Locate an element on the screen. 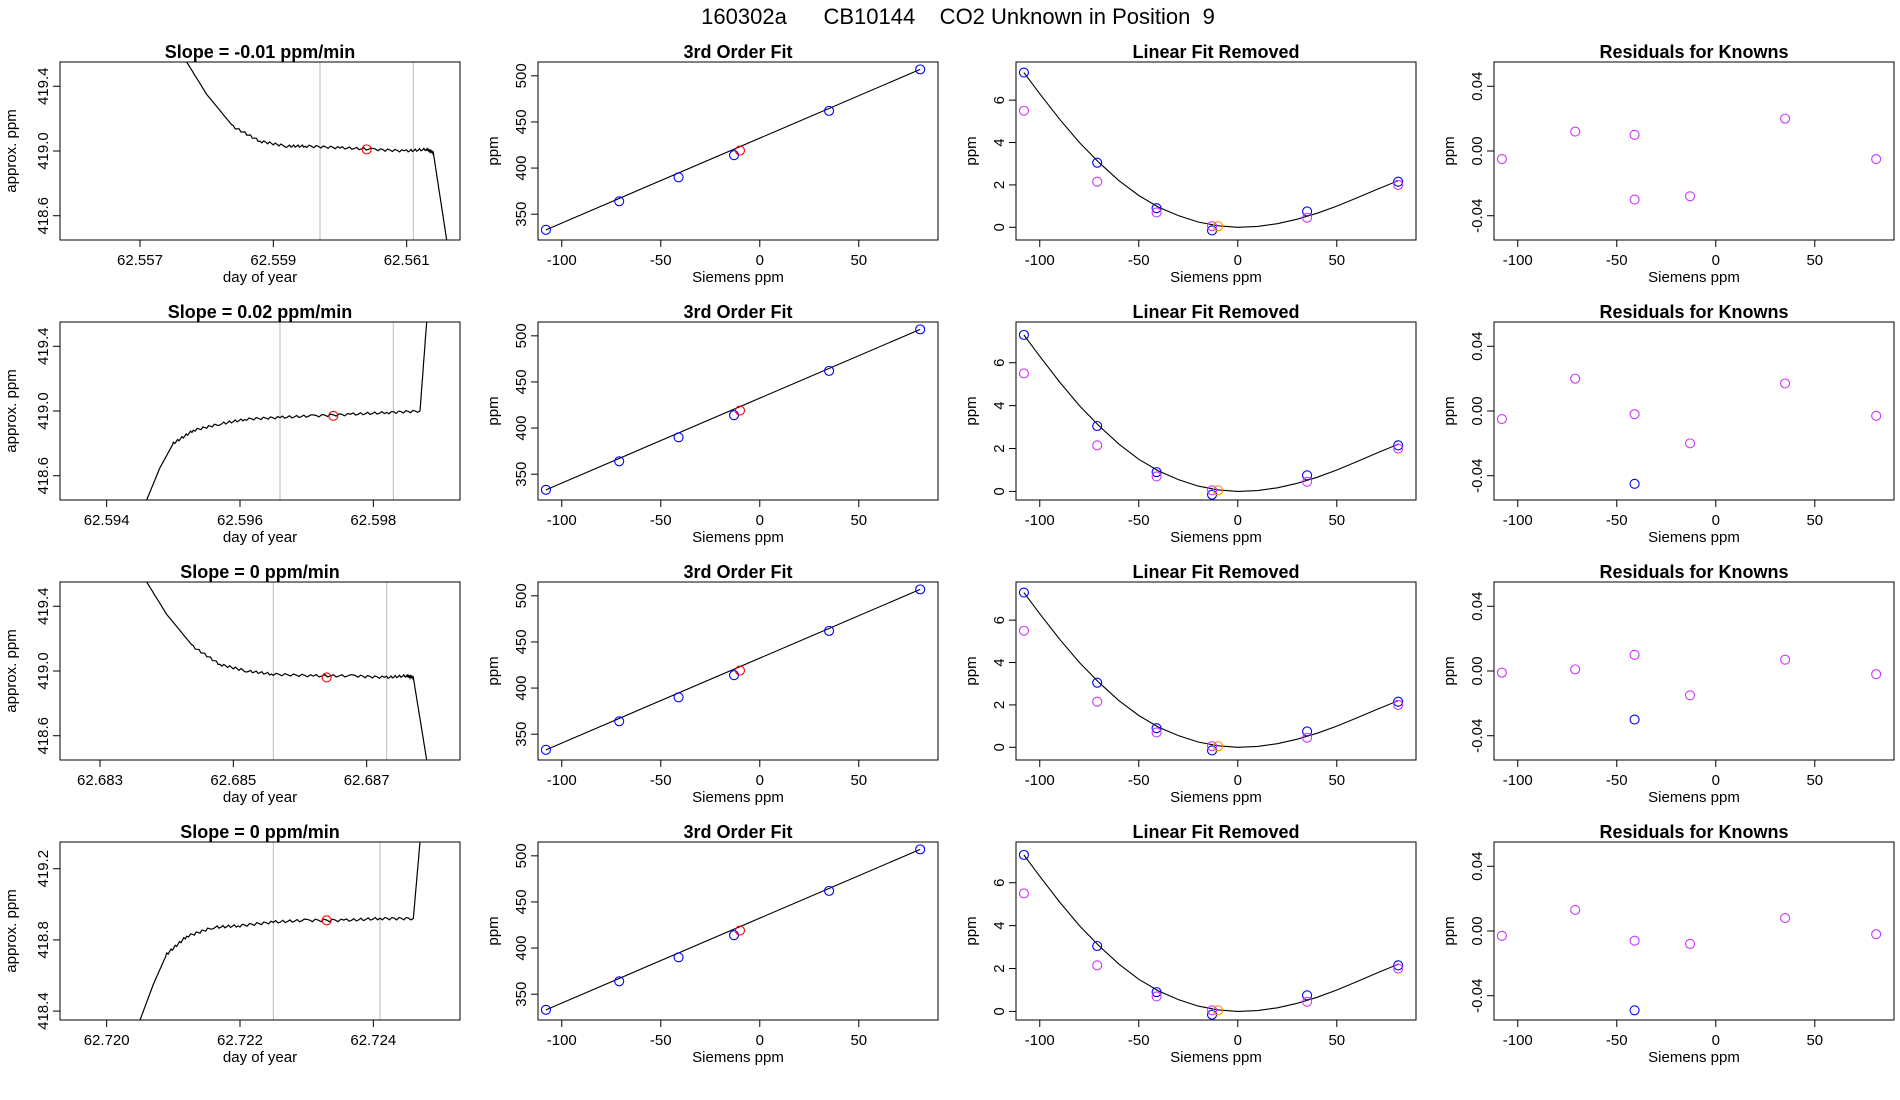 This screenshot has height=1100, width=1900. y-axis-label: approx. ppm is located at coordinates (11, 670).